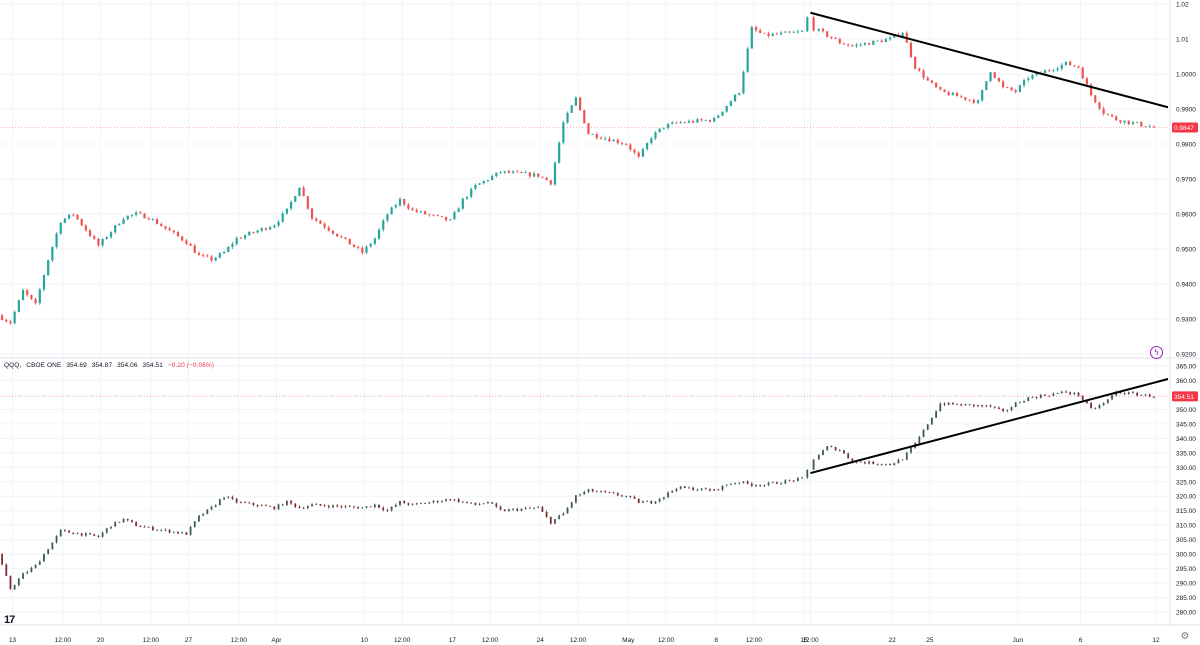  What do you see at coordinates (453, 640) in the screenshot?
I see `x-tick-label: 17` at bounding box center [453, 640].